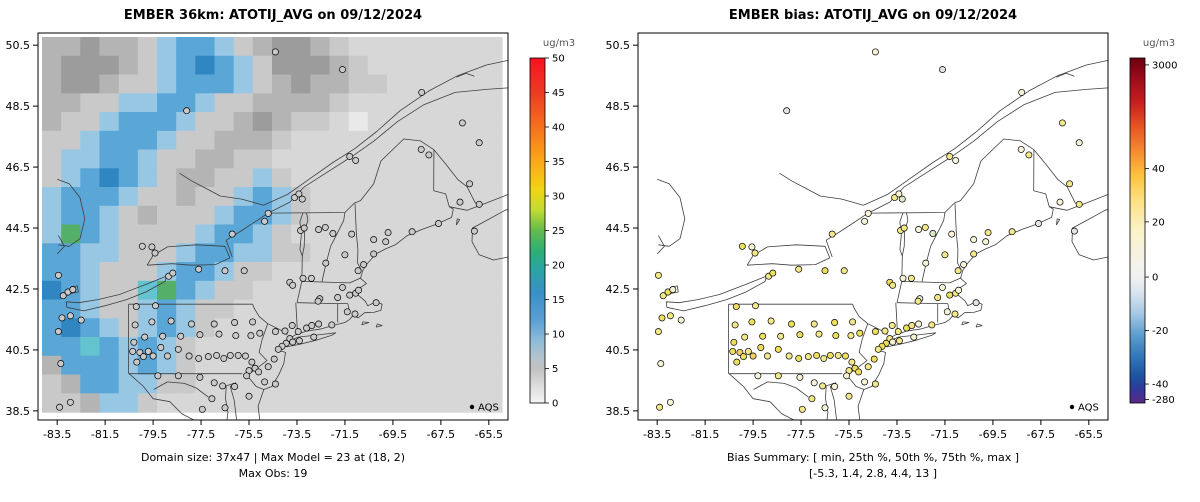 The height and width of the screenshot is (502, 1200). I want to click on plot-text: -20, so click(1160, 331).